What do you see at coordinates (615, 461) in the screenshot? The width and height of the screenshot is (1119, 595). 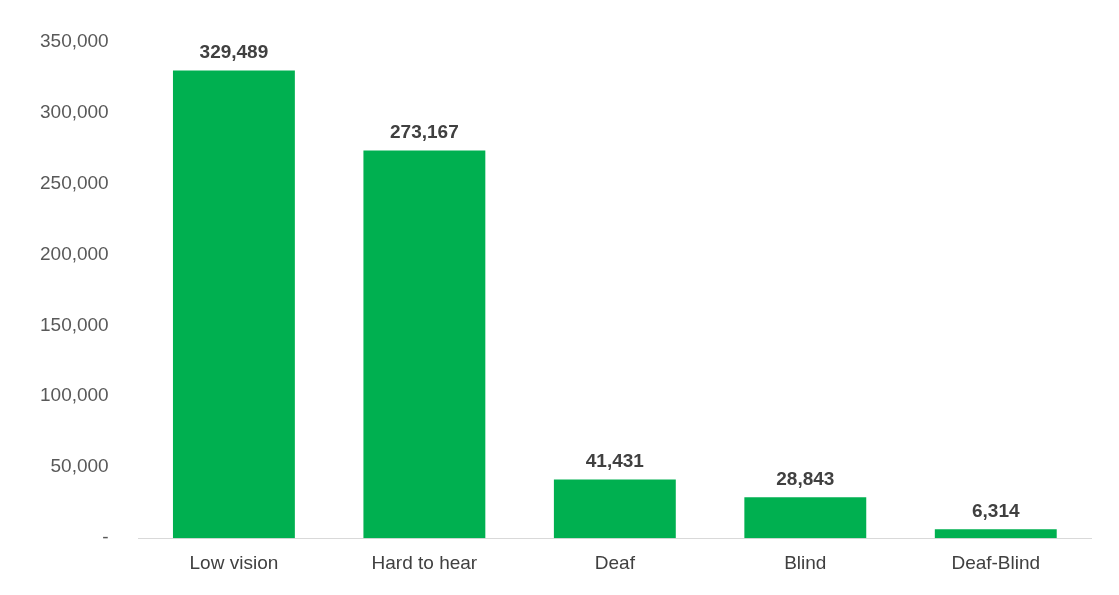 I see `data-label: 41,431` at bounding box center [615, 461].